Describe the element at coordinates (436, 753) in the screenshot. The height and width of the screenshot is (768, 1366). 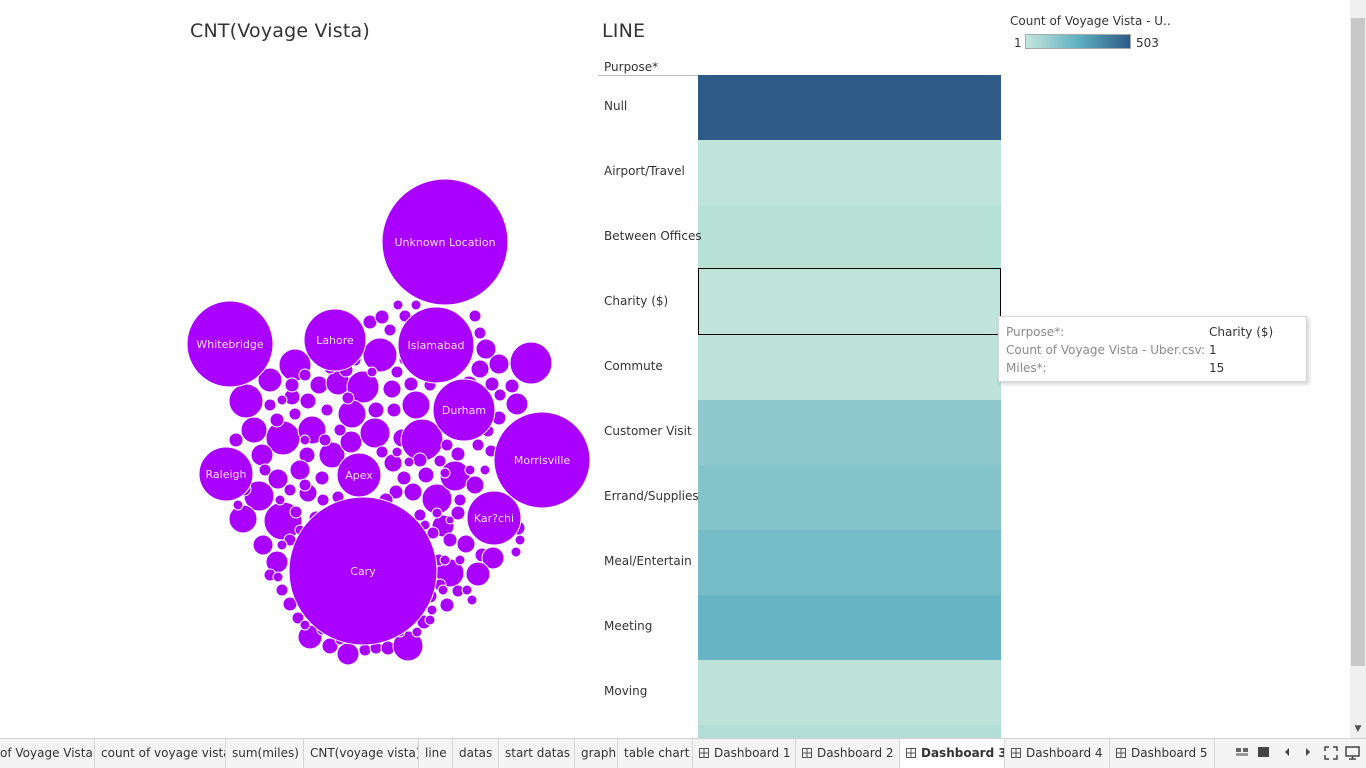
I see `sheet-tab: line` at that location.